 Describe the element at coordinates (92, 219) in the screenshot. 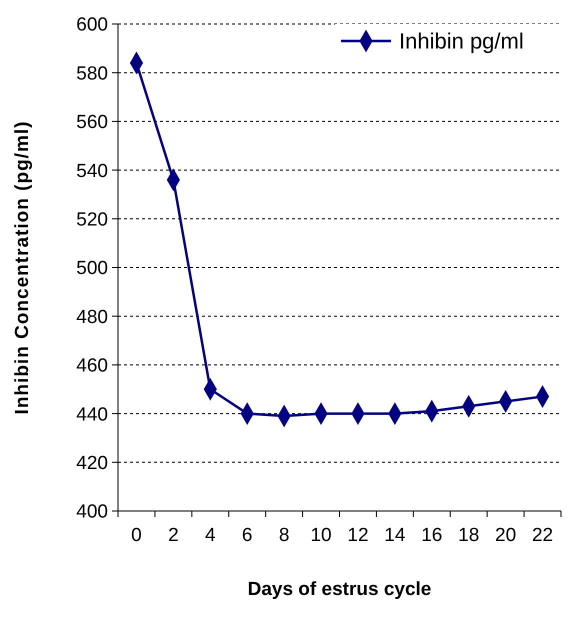

I see `y-tick-label: 520` at that location.